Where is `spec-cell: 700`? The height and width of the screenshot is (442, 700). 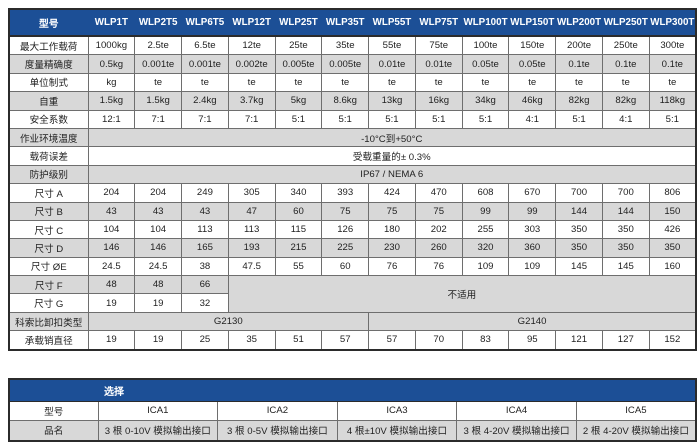
spec-cell: 700 is located at coordinates (625, 193).